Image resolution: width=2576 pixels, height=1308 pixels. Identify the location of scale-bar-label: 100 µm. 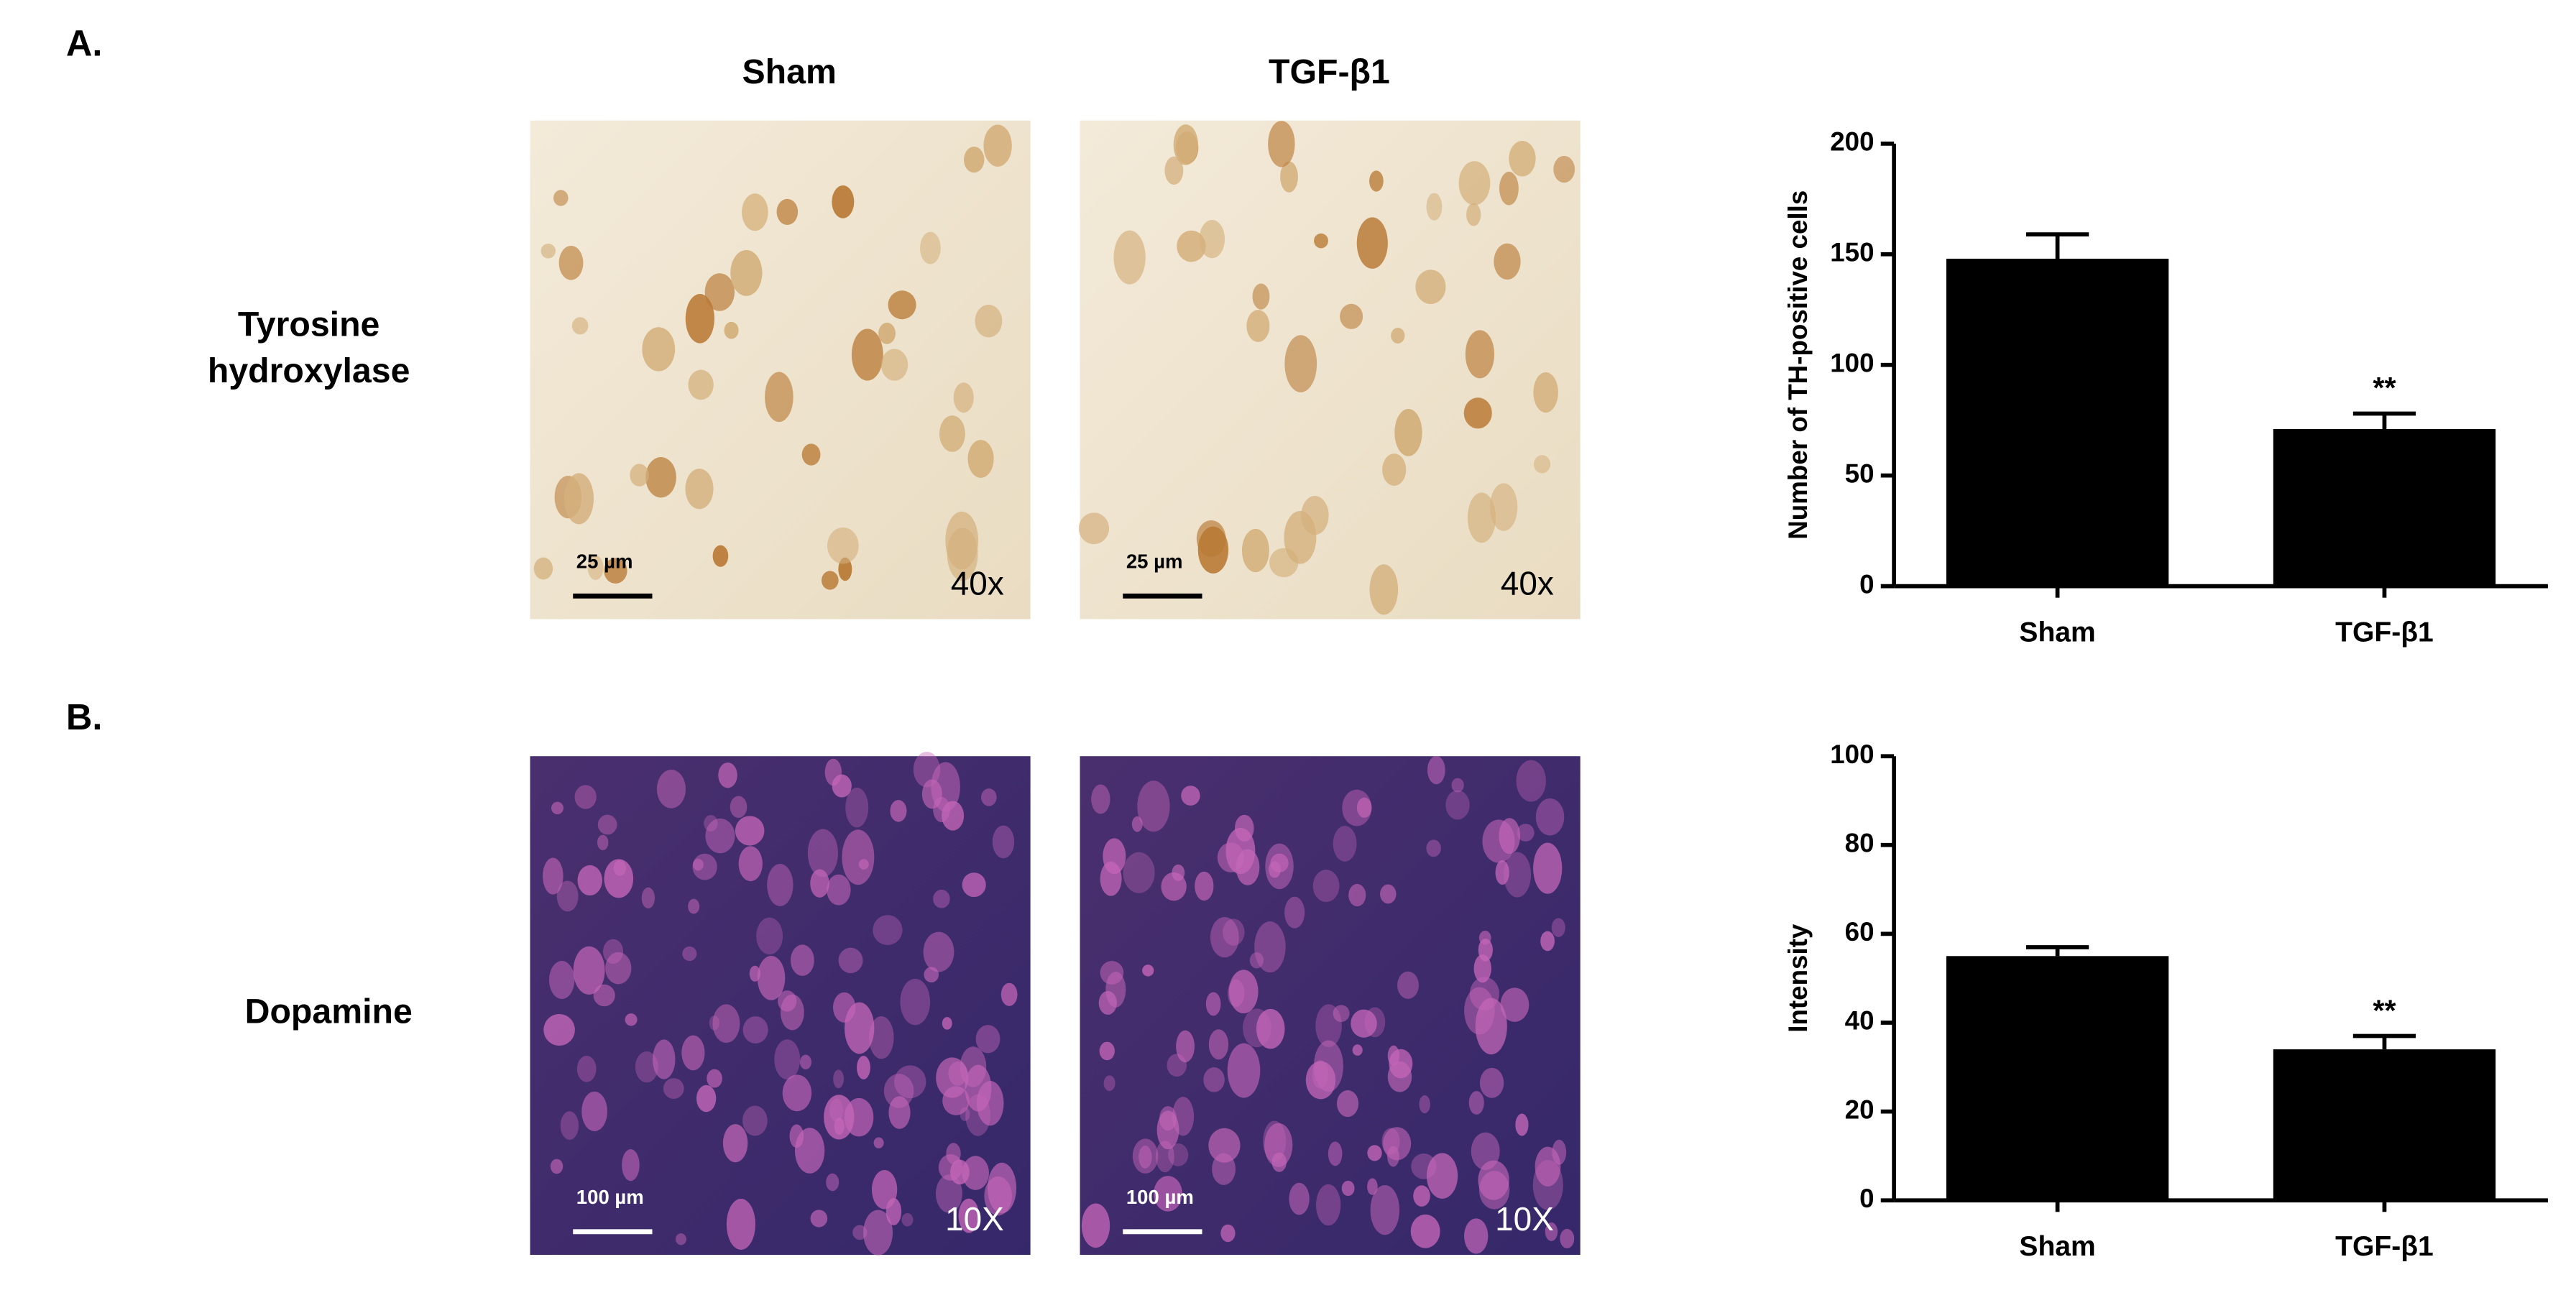
(610, 1197).